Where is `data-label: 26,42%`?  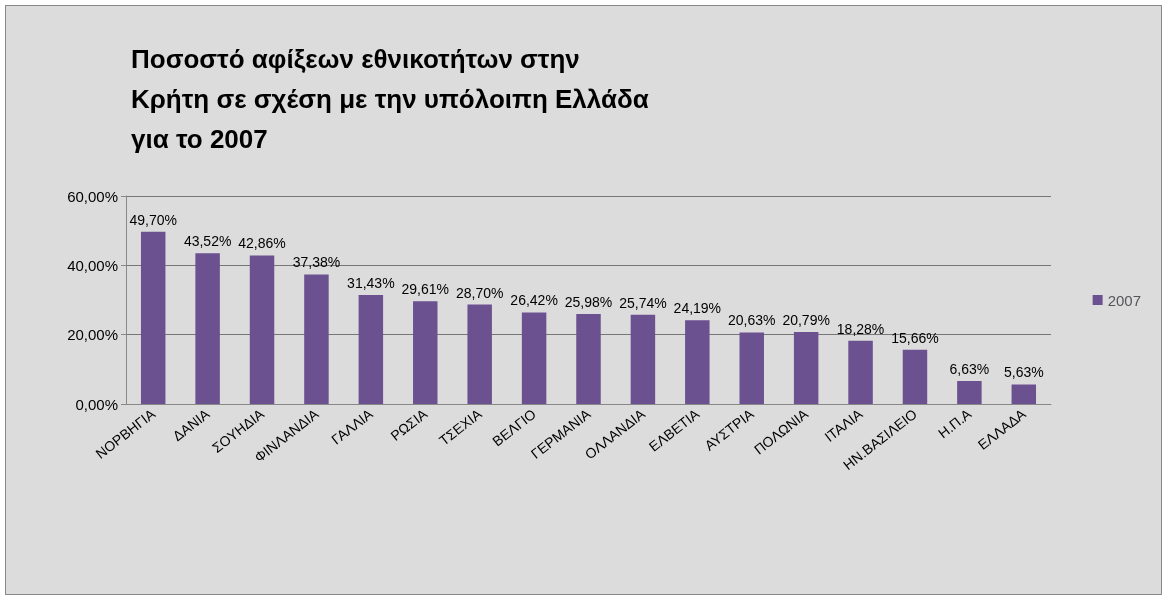 data-label: 26,42% is located at coordinates (534, 300).